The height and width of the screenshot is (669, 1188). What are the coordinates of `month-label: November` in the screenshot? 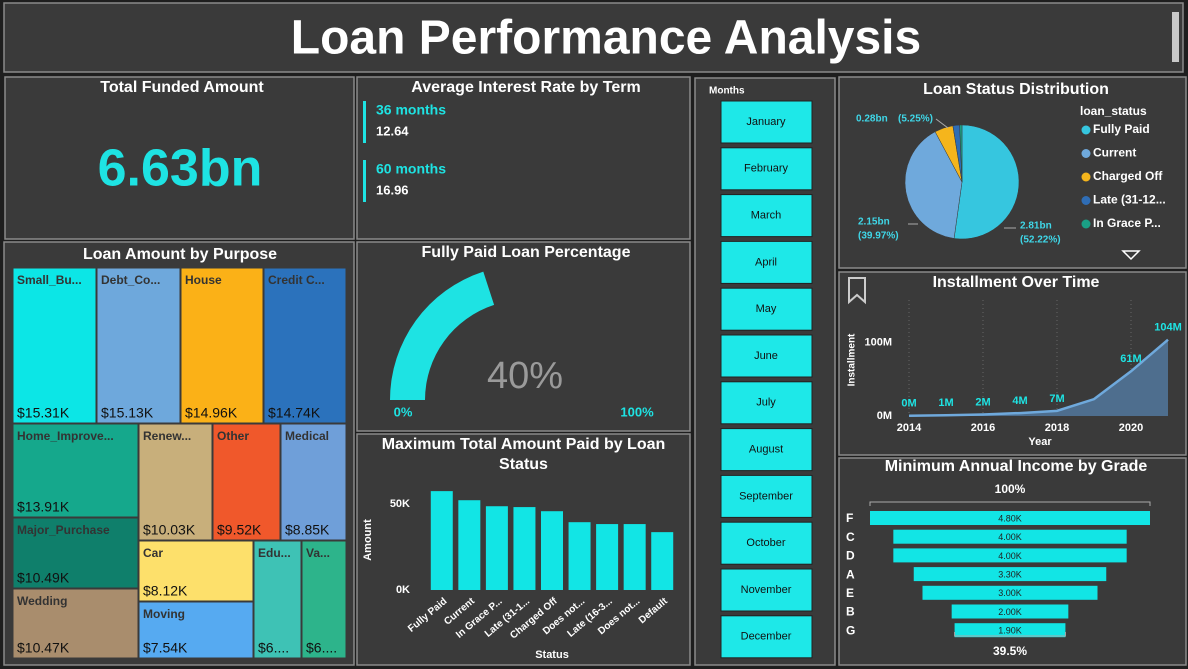 It's located at (766, 590).